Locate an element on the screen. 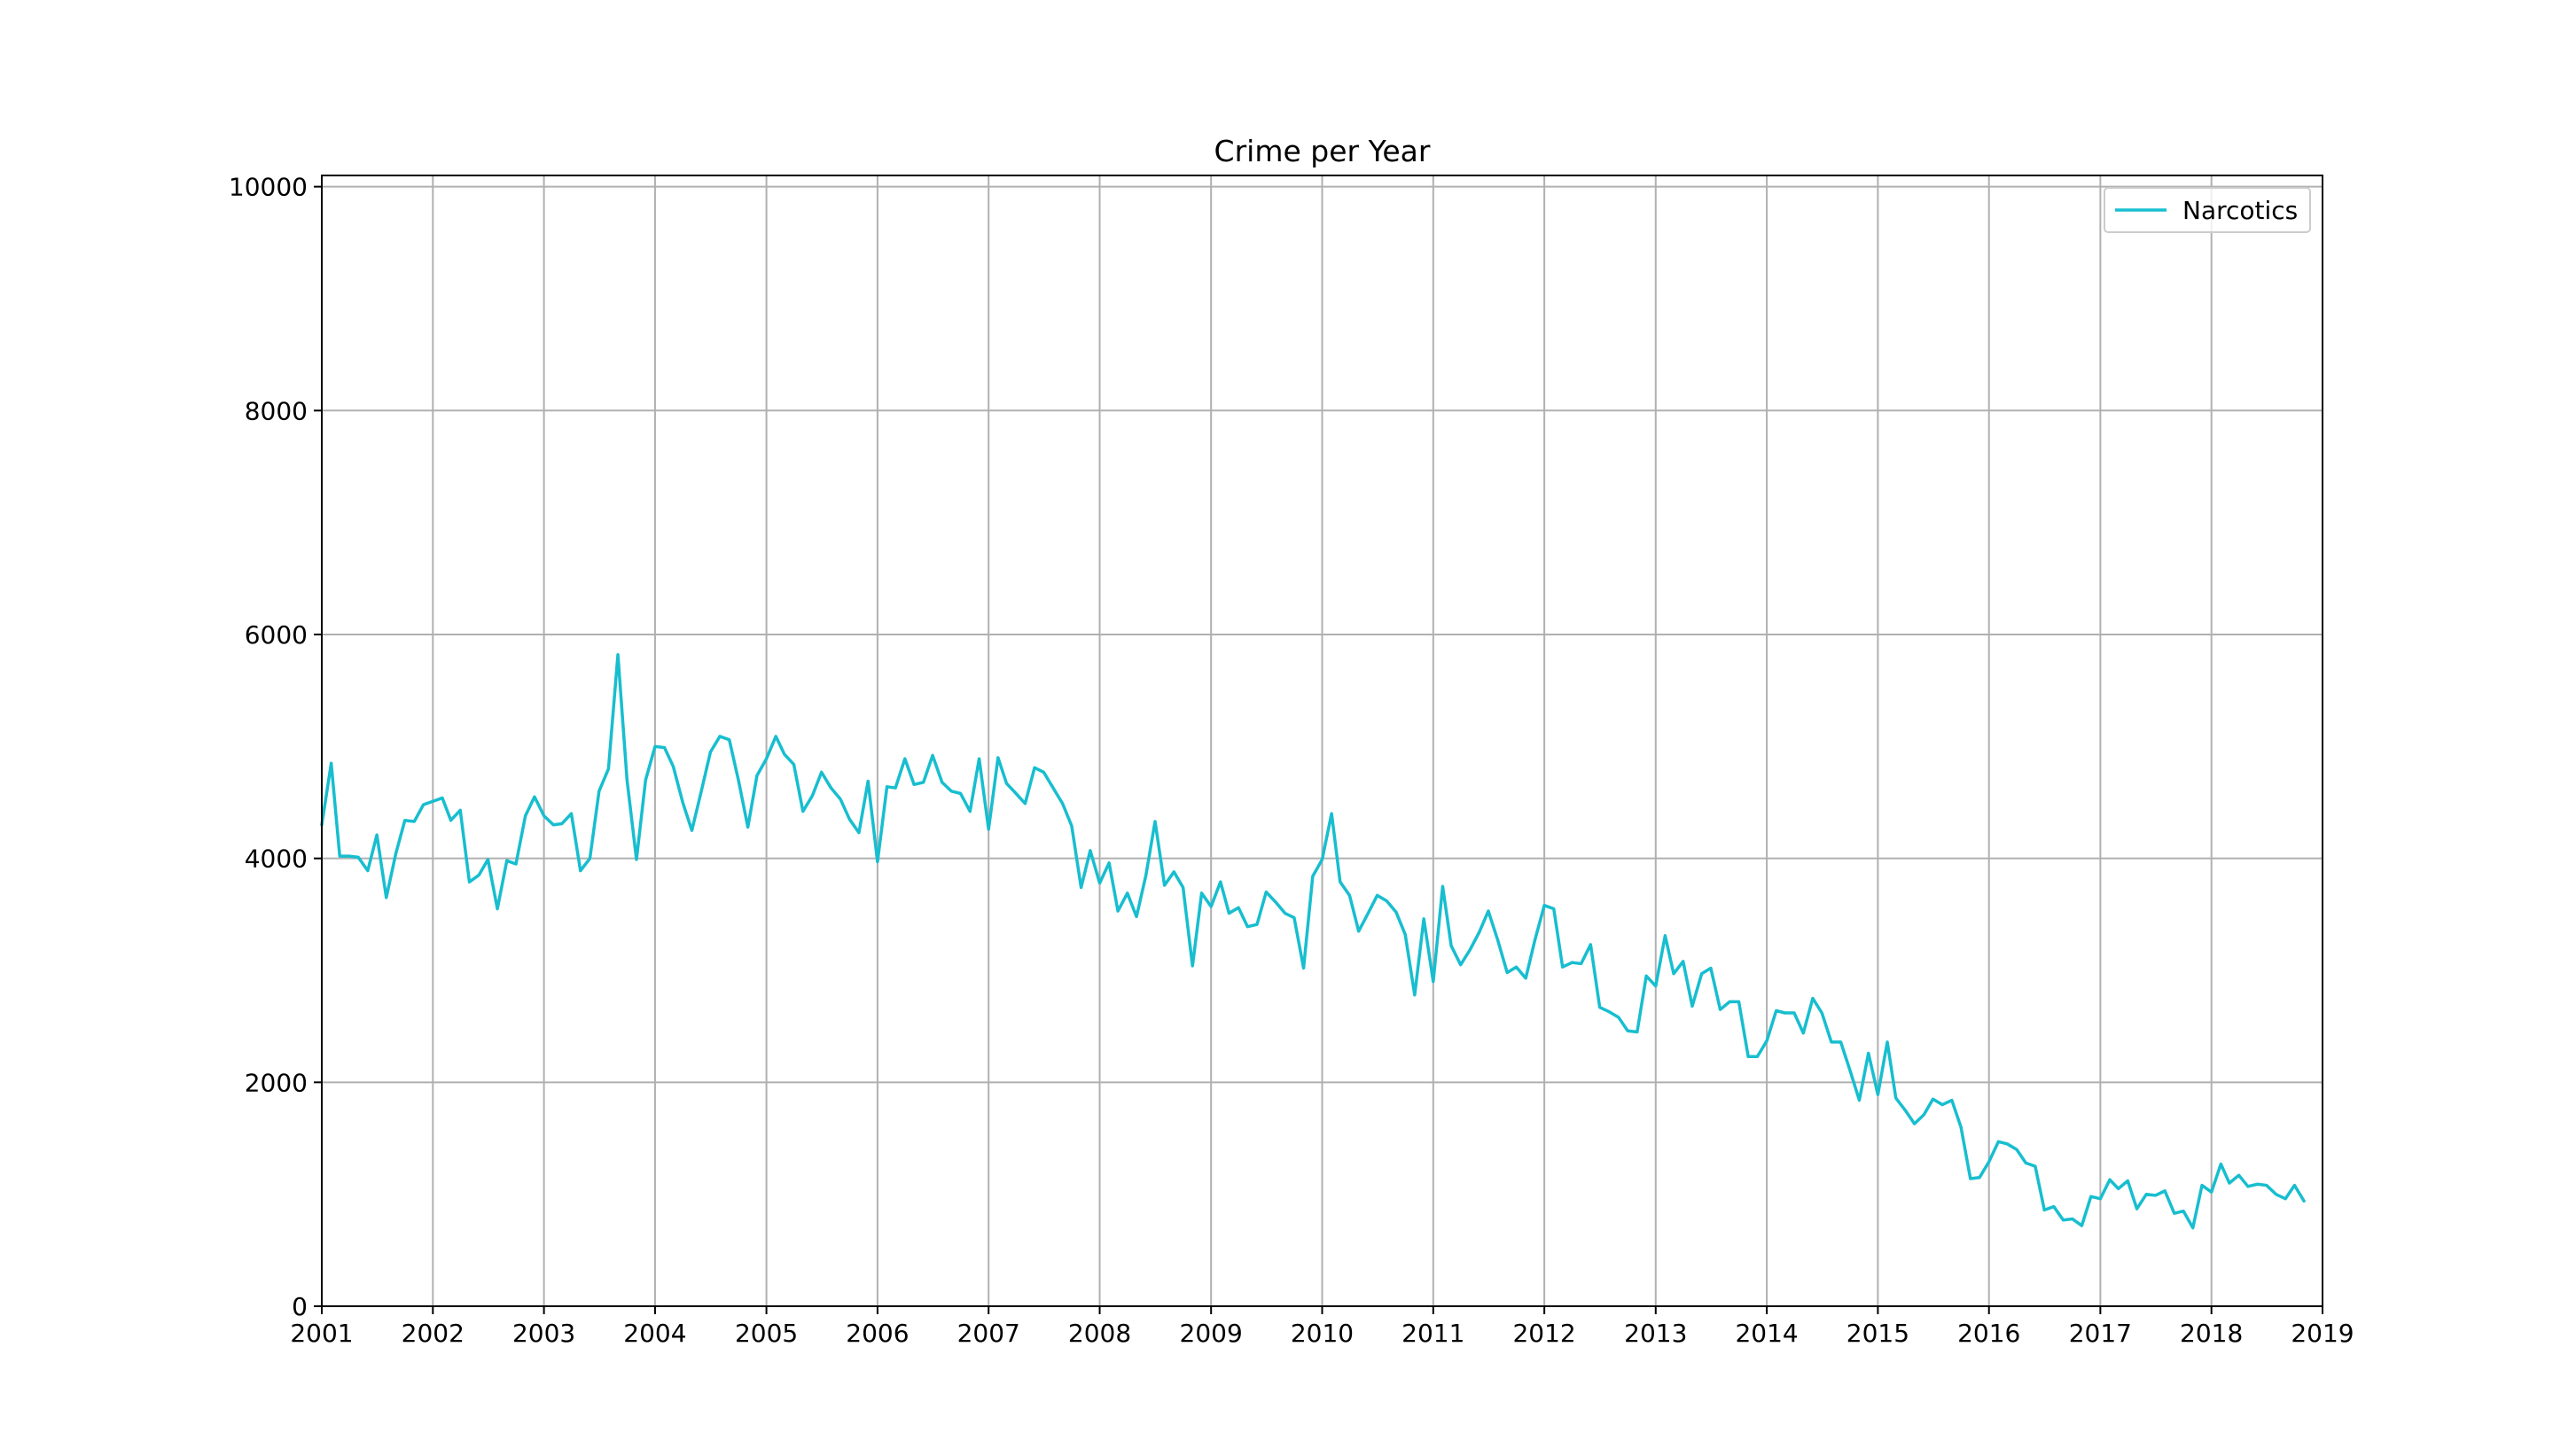  y-tick-label: 0 is located at coordinates (300, 1306).